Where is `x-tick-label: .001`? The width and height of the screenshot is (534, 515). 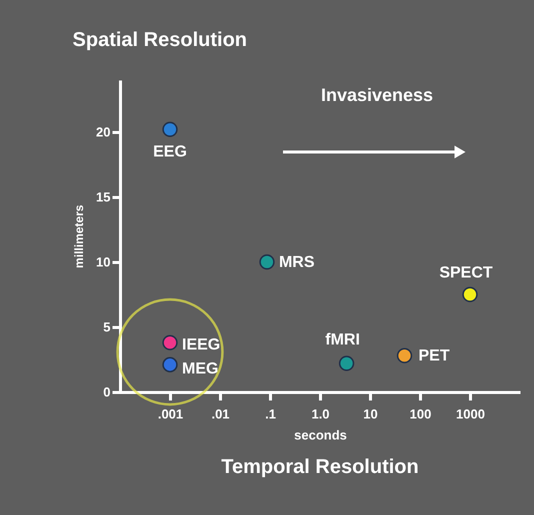 x-tick-label: .001 is located at coordinates (171, 414).